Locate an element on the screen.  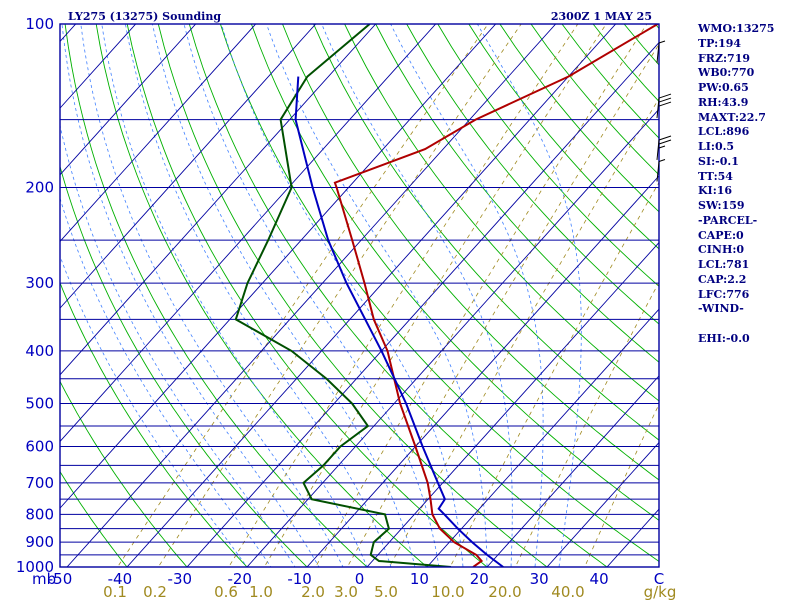
temperature-tick-label: -20 is located at coordinates (239, 579).